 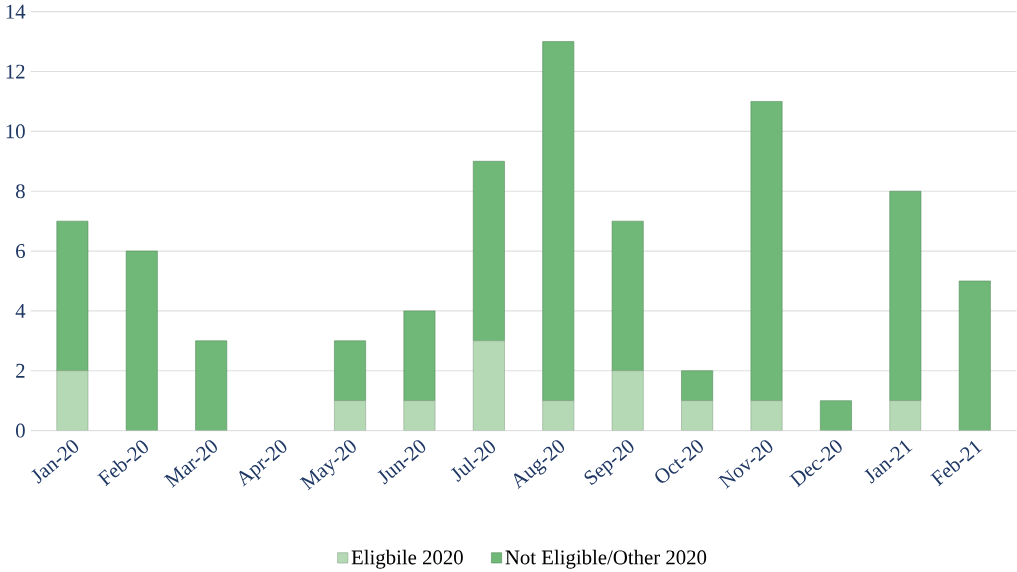 I want to click on legend-label: Not Eligible/Other 2020, so click(x=606, y=559).